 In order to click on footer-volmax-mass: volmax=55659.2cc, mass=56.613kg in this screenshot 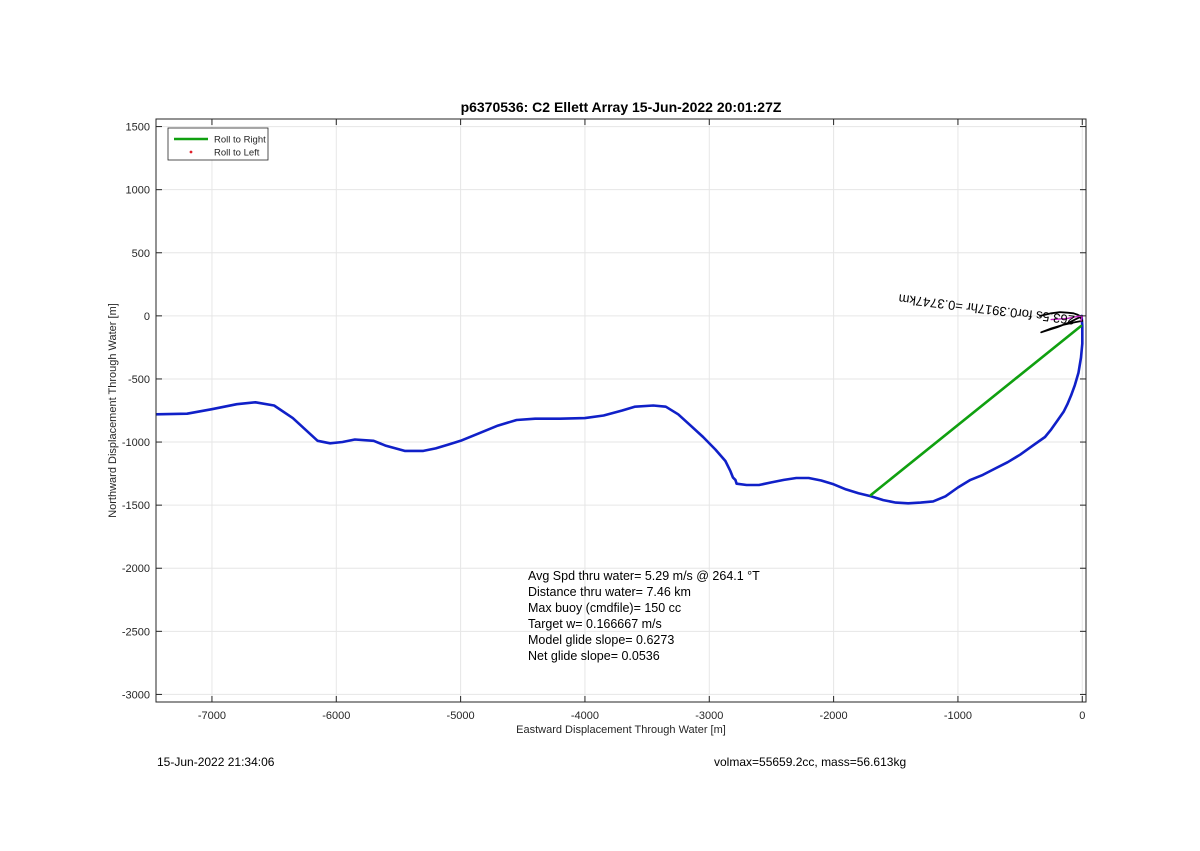, I will do `click(810, 762)`.